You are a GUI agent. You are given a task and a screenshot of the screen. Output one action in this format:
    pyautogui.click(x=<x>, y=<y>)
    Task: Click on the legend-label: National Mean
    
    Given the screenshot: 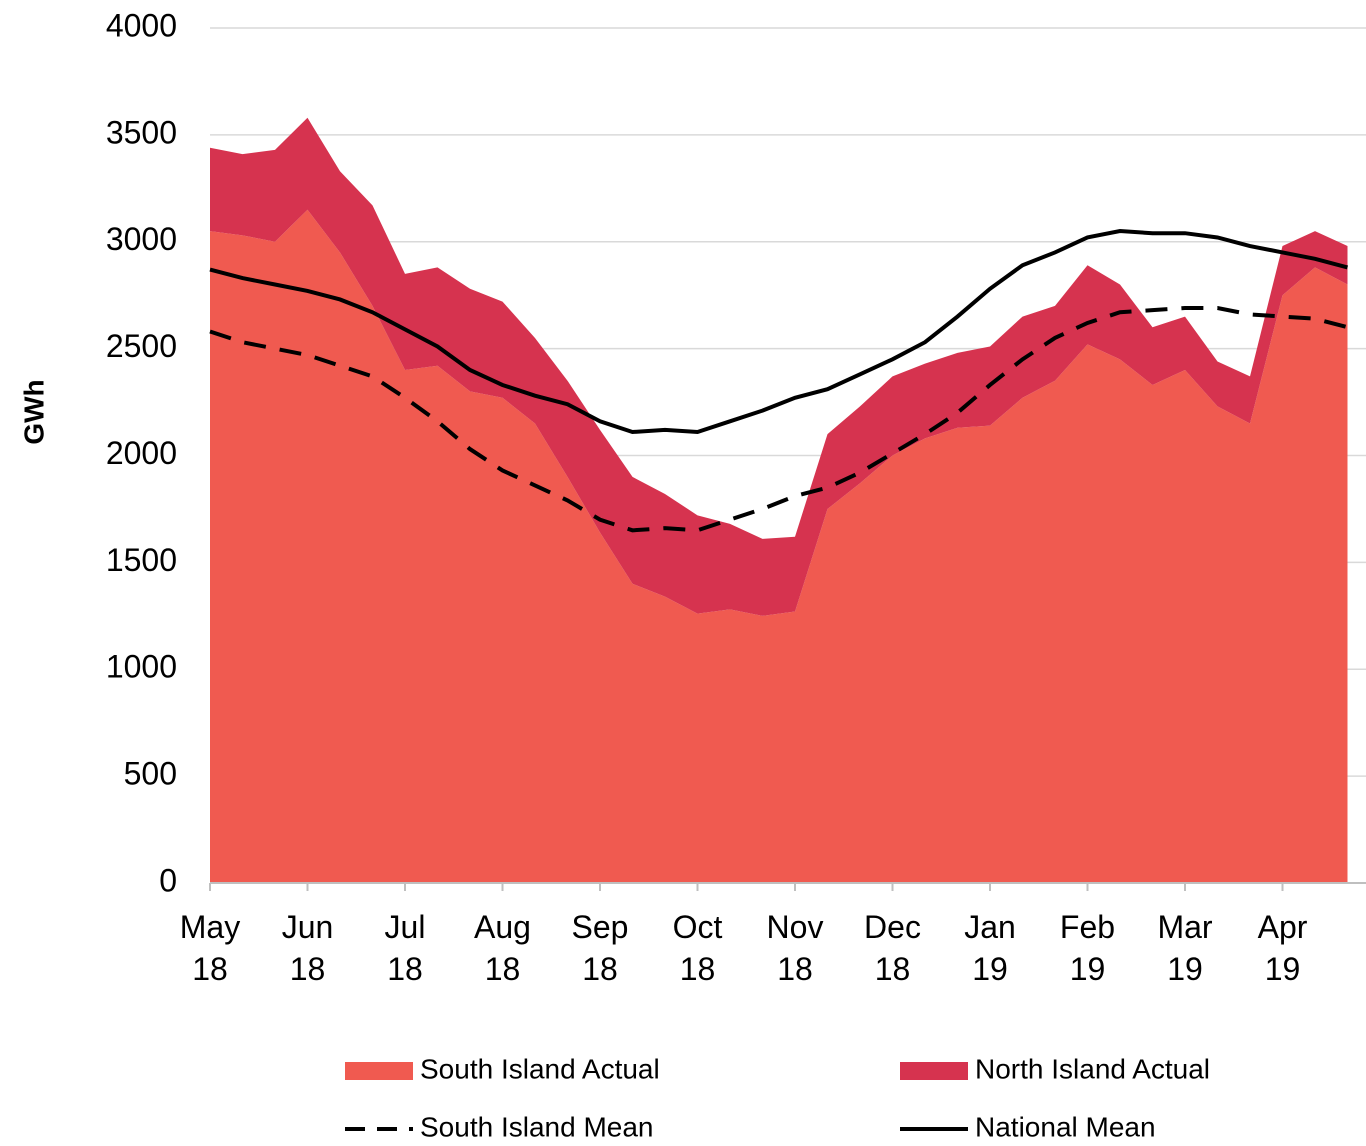 What is the action you would take?
    pyautogui.click(x=1065, y=1126)
    